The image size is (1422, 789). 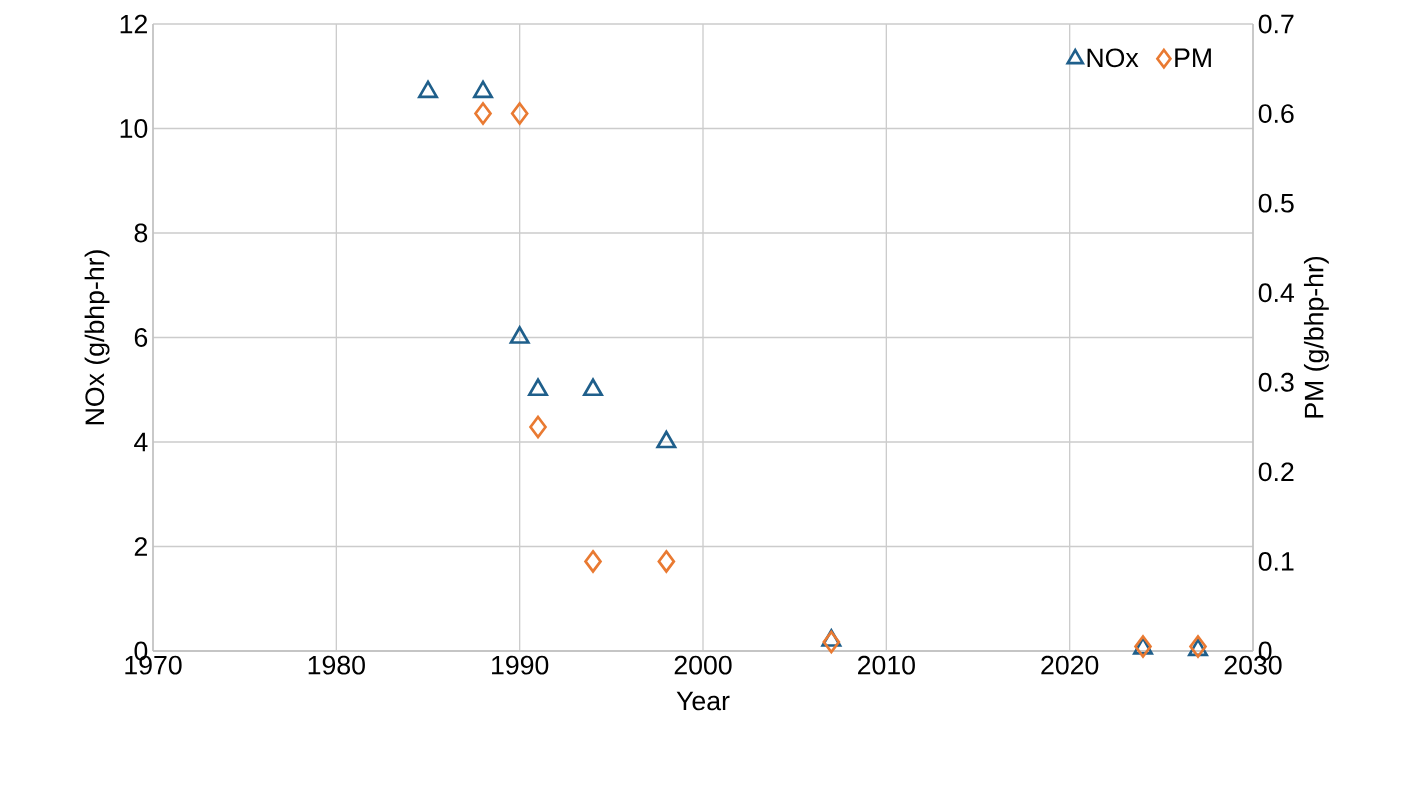 I want to click on x-tick-label: 1990, so click(x=520, y=665).